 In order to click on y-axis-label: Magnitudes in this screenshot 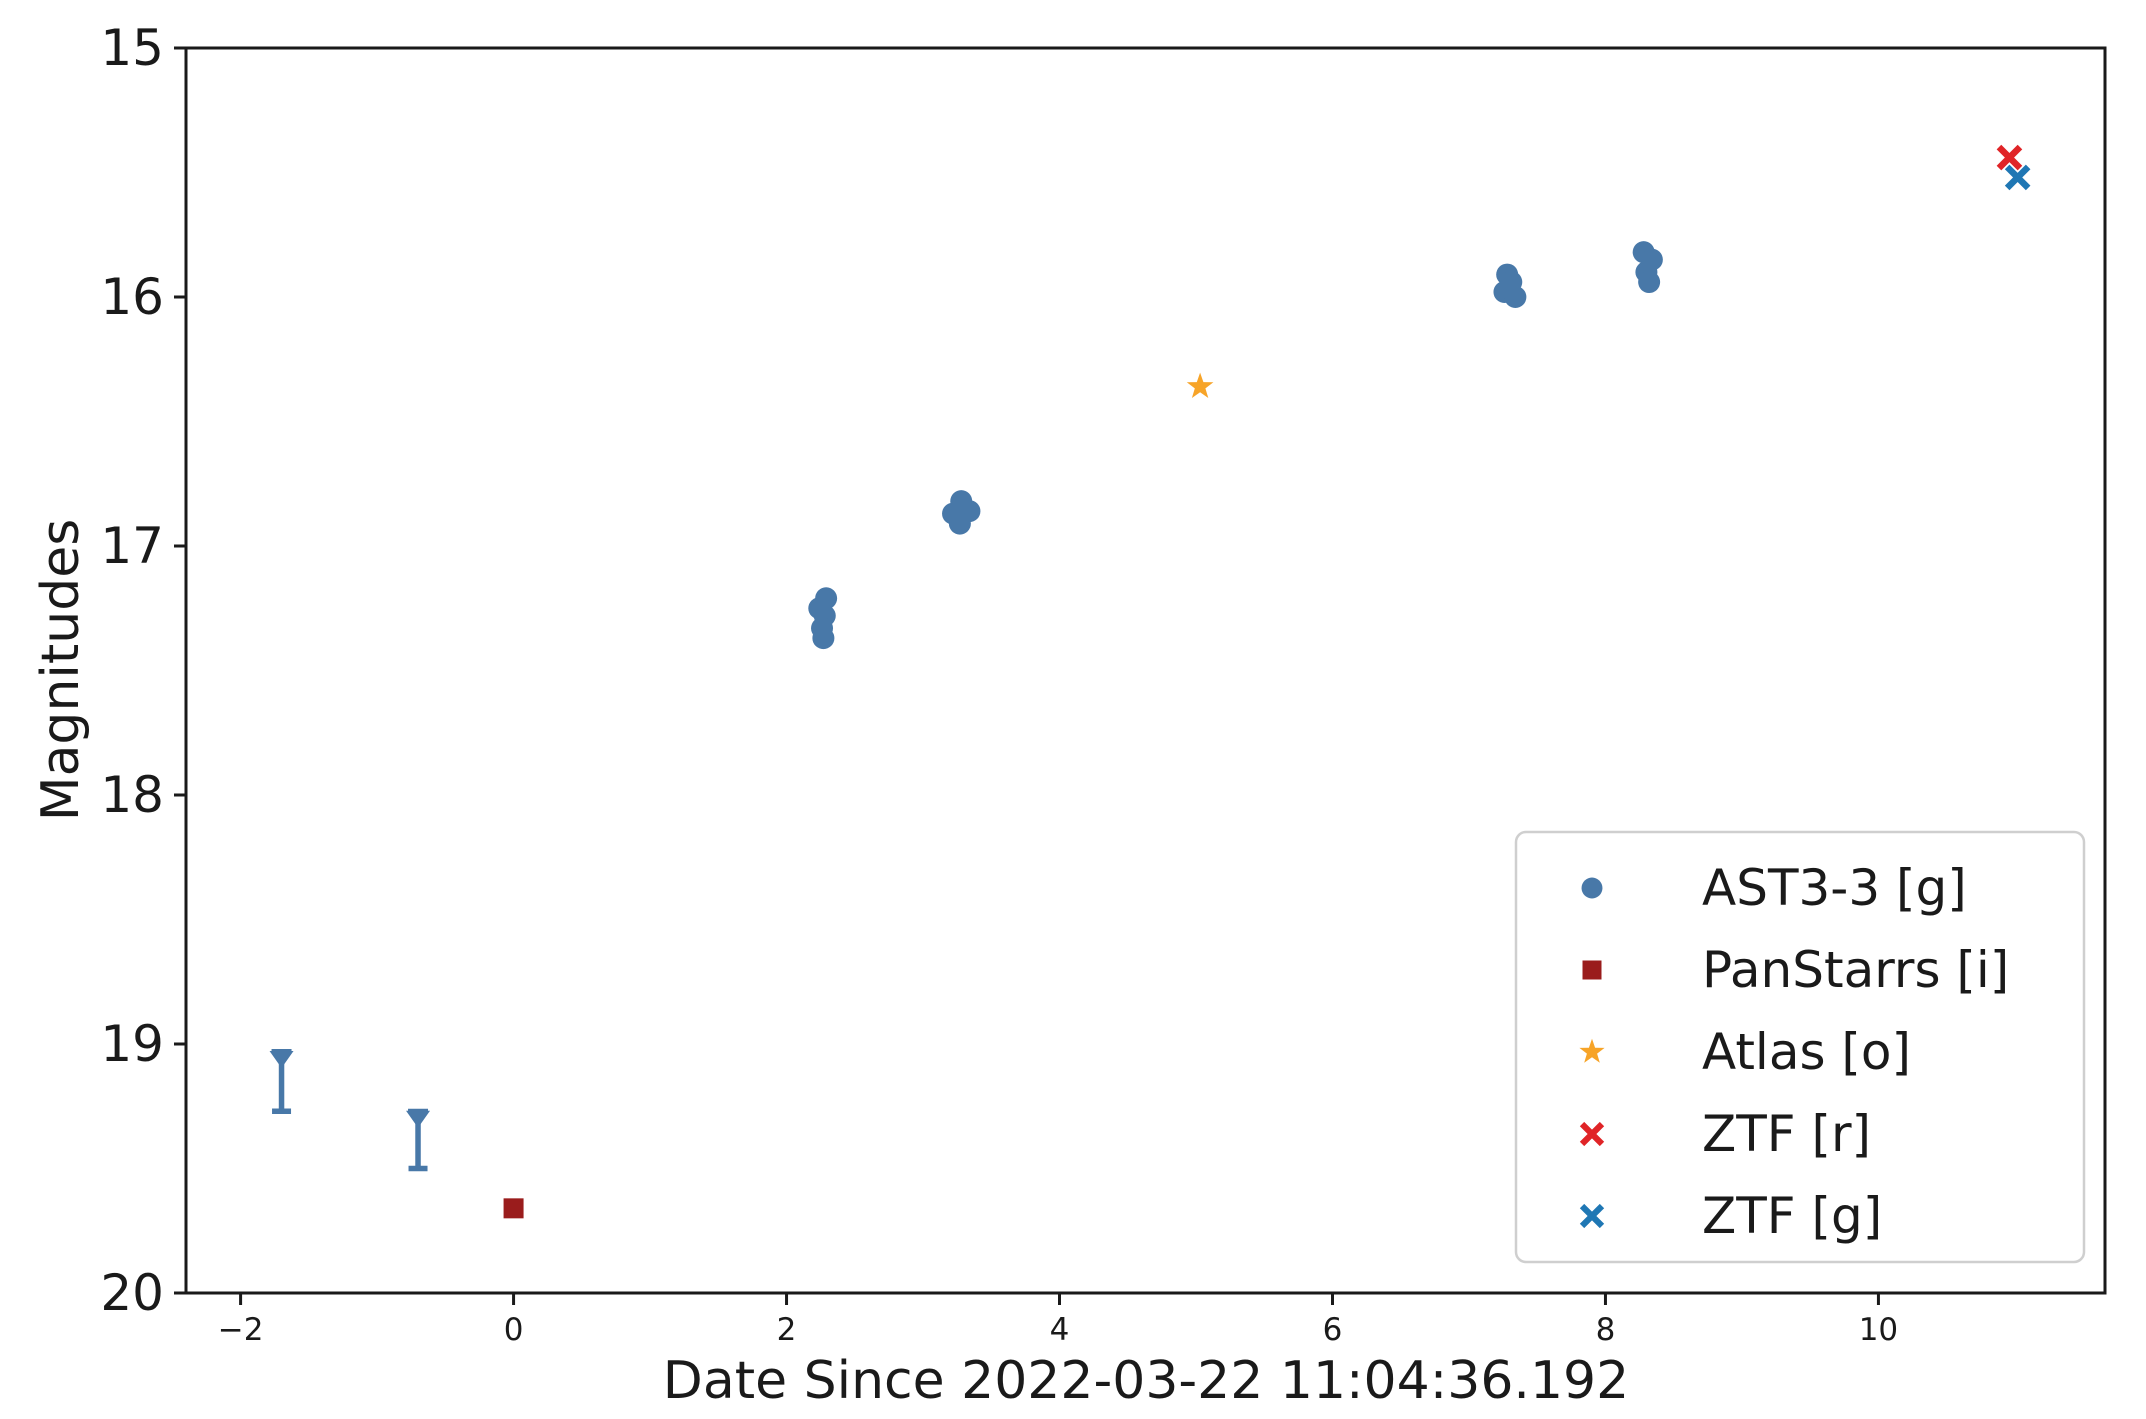, I will do `click(61, 670)`.